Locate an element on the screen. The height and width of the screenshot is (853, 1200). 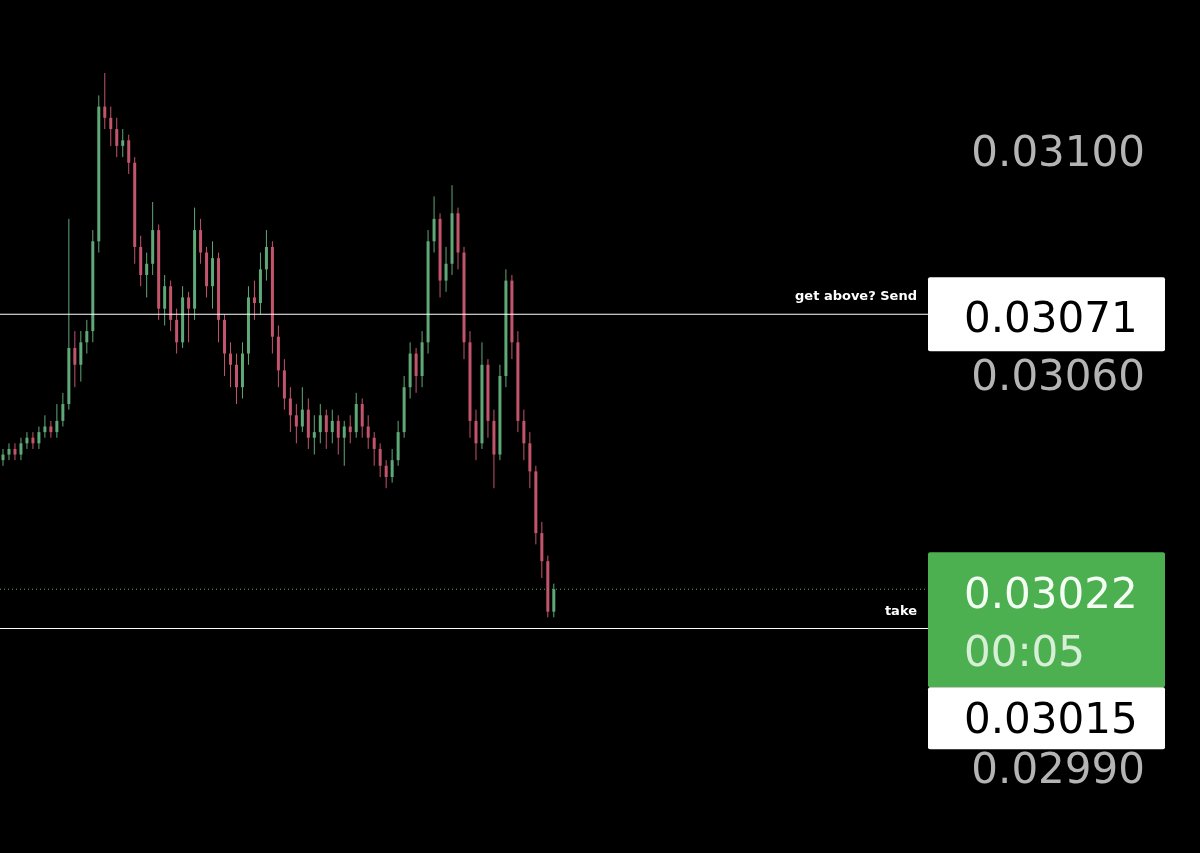
ref-line-label: 0.03022 is located at coordinates (1051, 593).